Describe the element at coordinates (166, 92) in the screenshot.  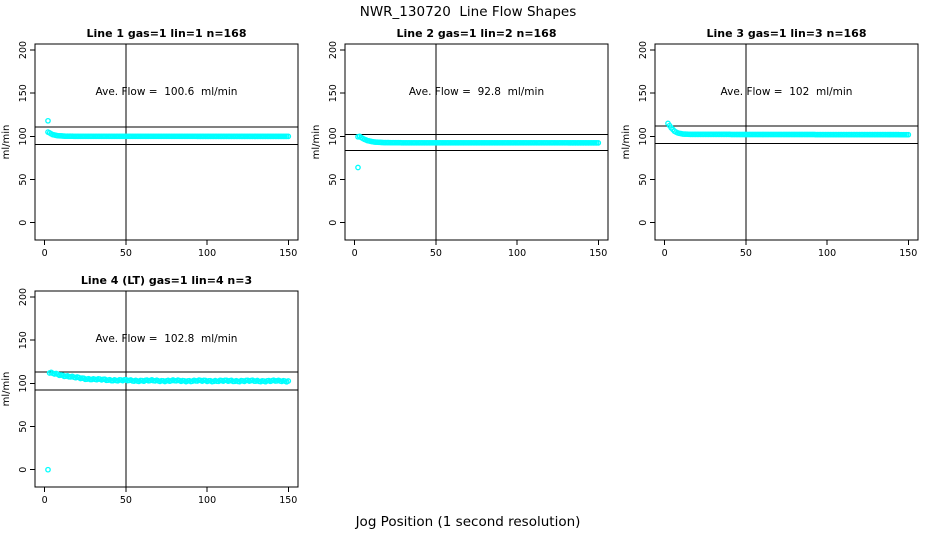
I see `ave-flow-annotation: Ave. Flow = 100.6 ml/min` at that location.